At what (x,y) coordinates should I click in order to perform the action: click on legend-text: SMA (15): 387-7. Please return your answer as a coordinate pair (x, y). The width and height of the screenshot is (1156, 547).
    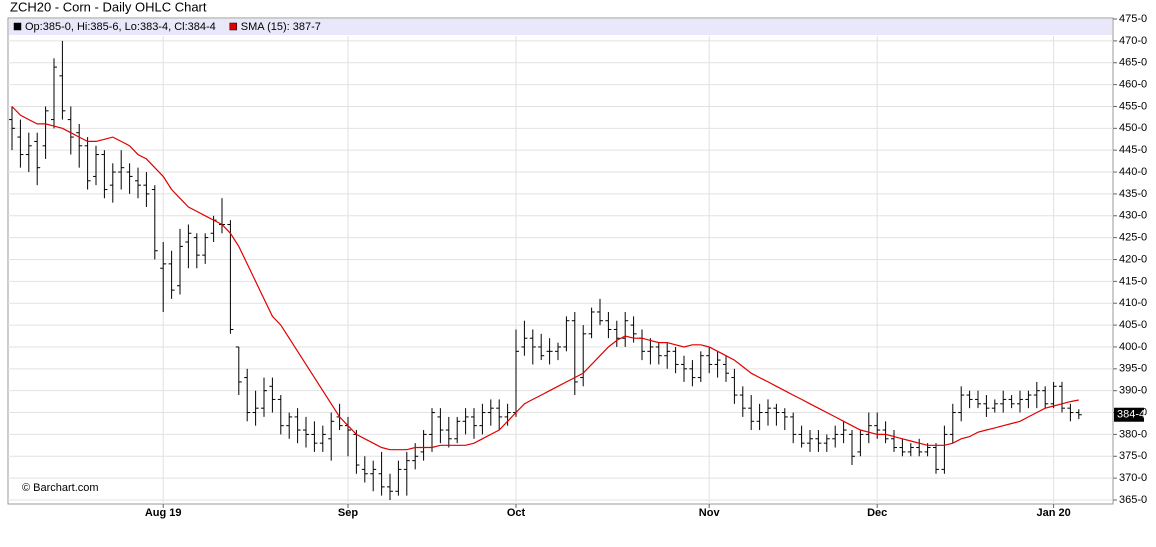
    Looking at the image, I should click on (281, 27).